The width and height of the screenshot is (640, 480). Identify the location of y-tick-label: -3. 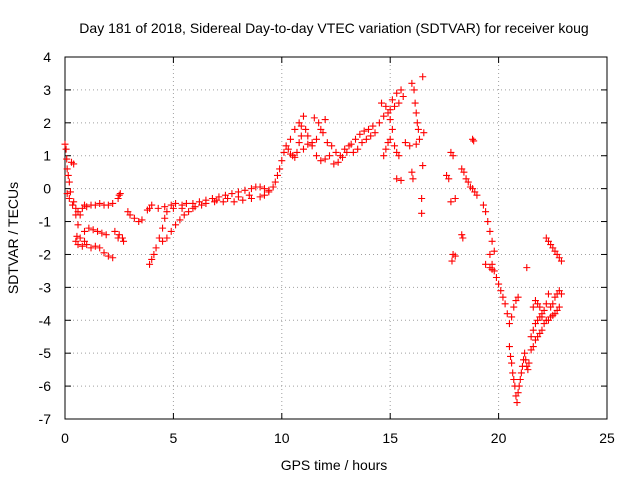
(45, 287).